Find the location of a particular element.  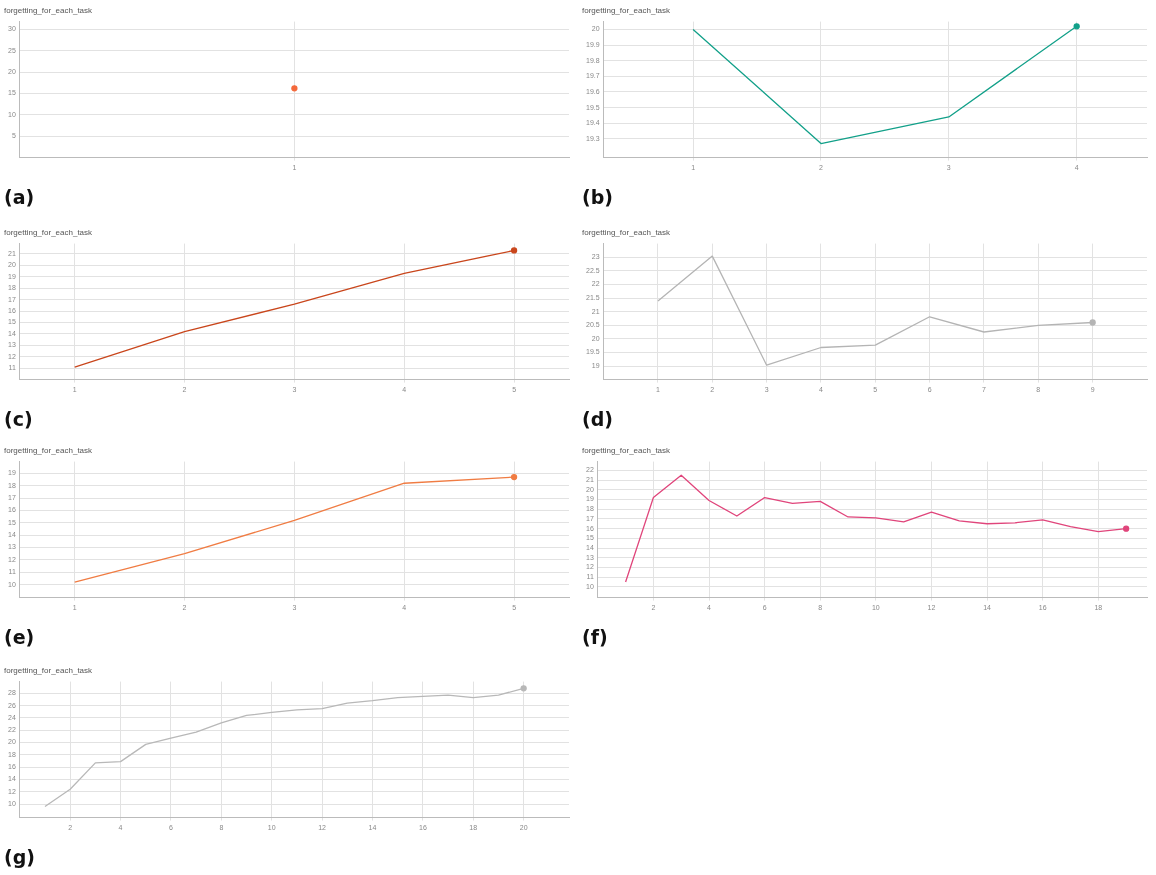

text: (b) is located at coordinates (597, 197).